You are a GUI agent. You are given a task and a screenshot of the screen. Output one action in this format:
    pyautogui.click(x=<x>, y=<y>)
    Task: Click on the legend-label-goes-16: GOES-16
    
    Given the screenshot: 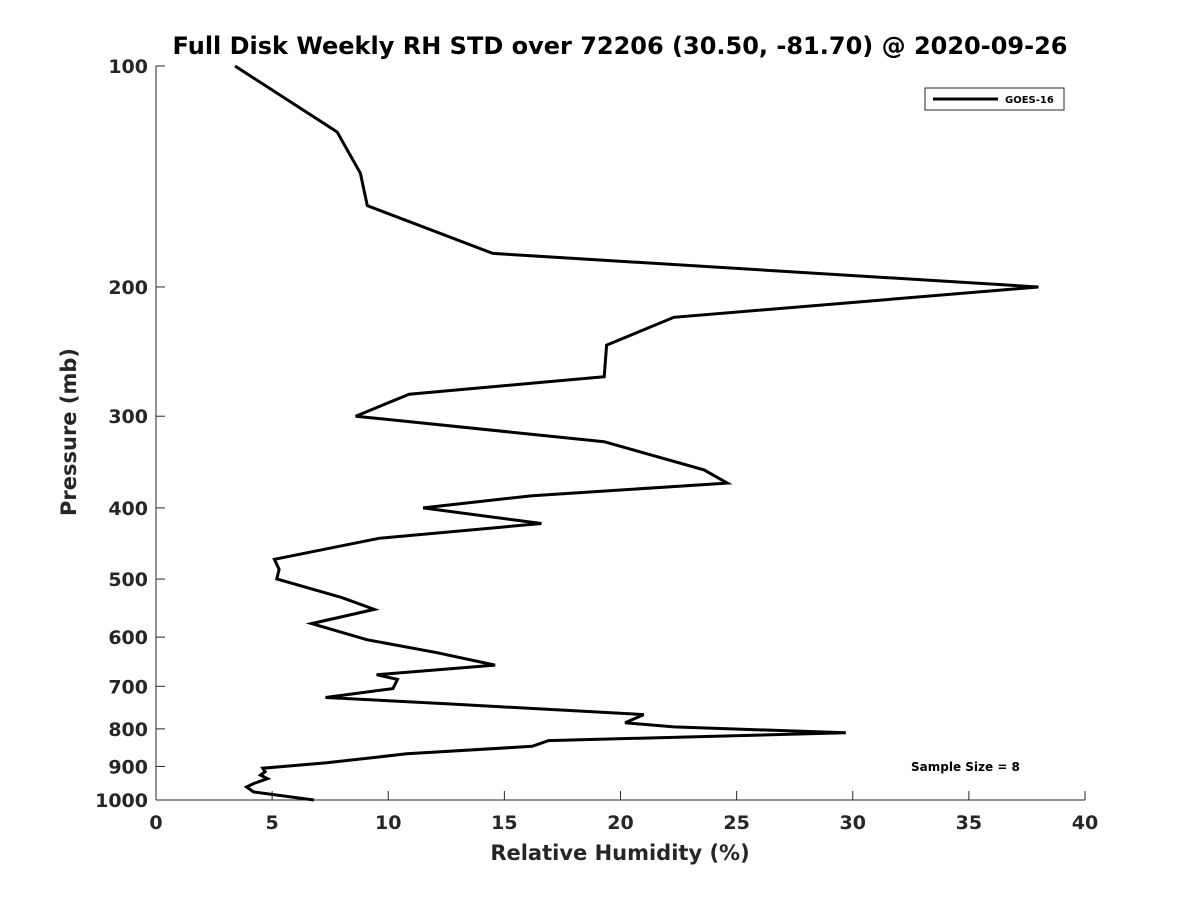 What is the action you would take?
    pyautogui.click(x=1029, y=100)
    